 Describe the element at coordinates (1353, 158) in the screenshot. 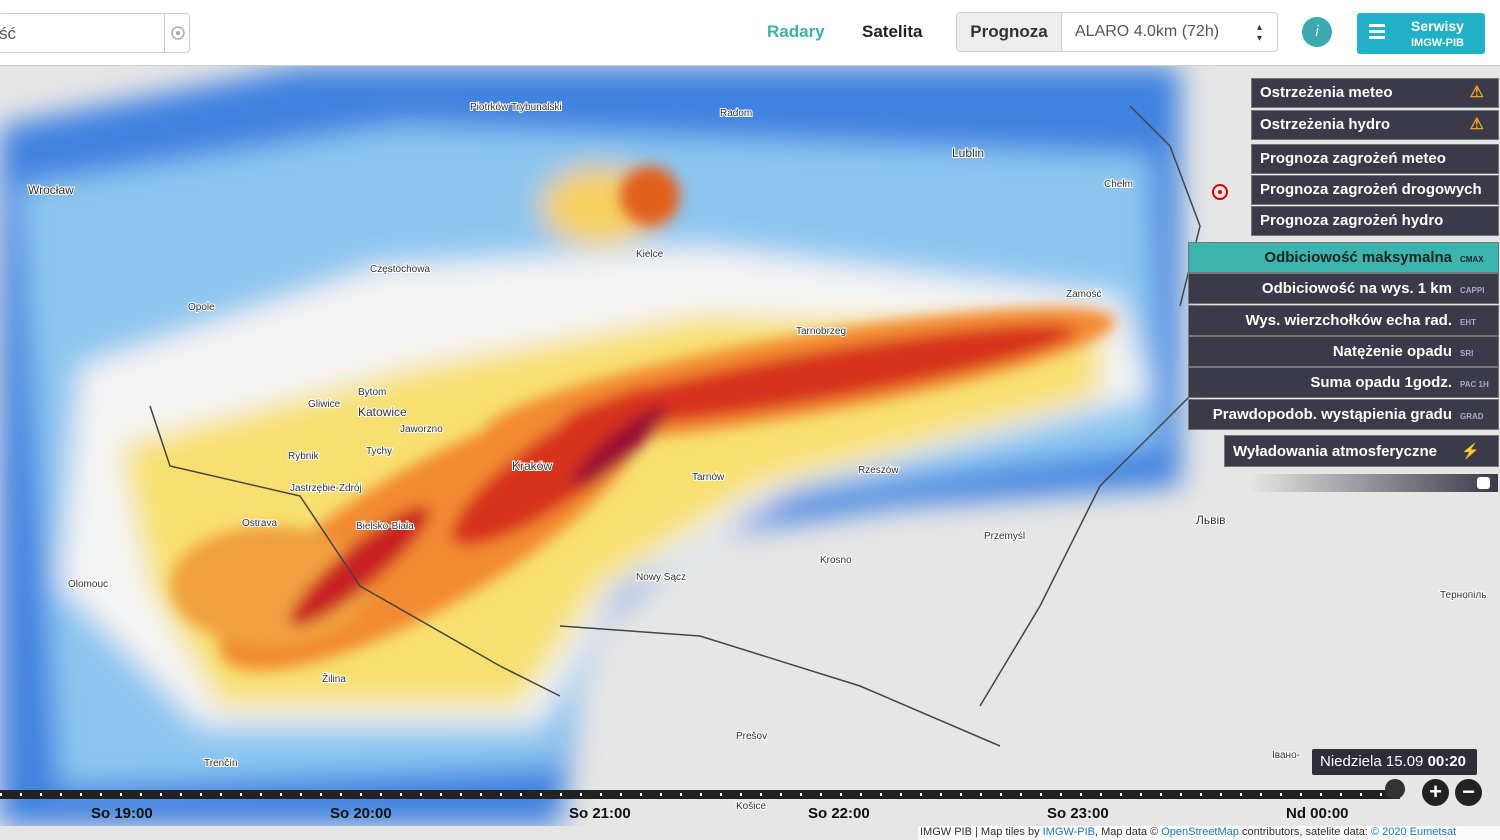

I see `warning-menu-label: Prognoza zagrożeń meteo` at that location.